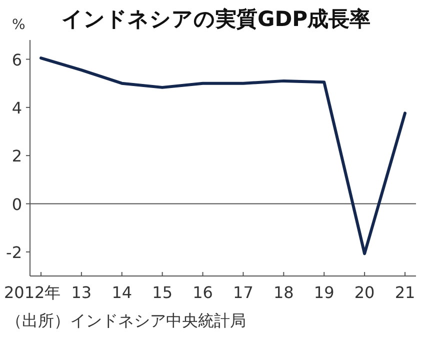 This screenshot has height=338, width=427. What do you see at coordinates (126, 320) in the screenshot?
I see `text: （出所）インドネシア中央統計局` at bounding box center [126, 320].